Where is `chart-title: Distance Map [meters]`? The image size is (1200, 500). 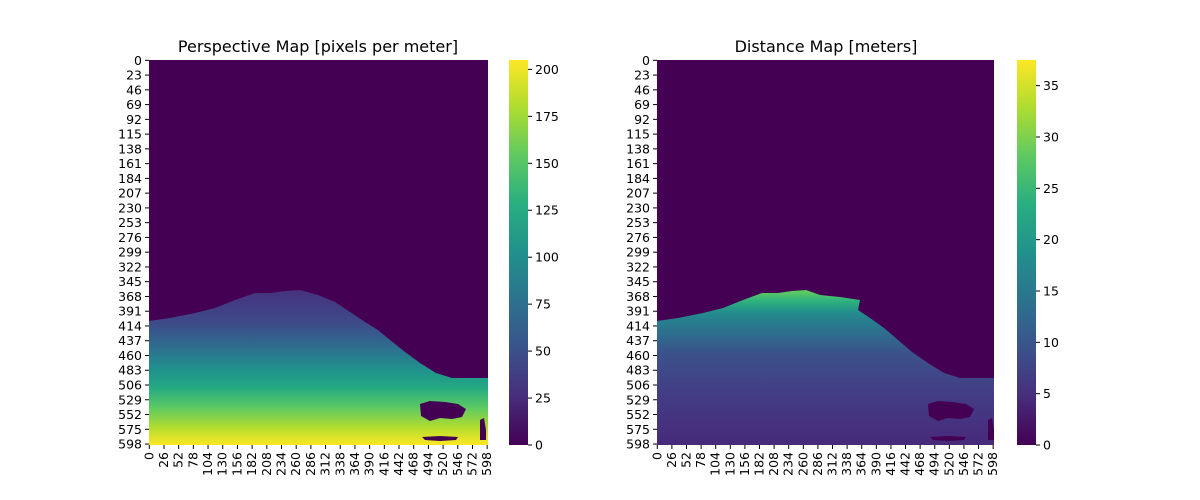 chart-title: Distance Map [meters] is located at coordinates (826, 46).